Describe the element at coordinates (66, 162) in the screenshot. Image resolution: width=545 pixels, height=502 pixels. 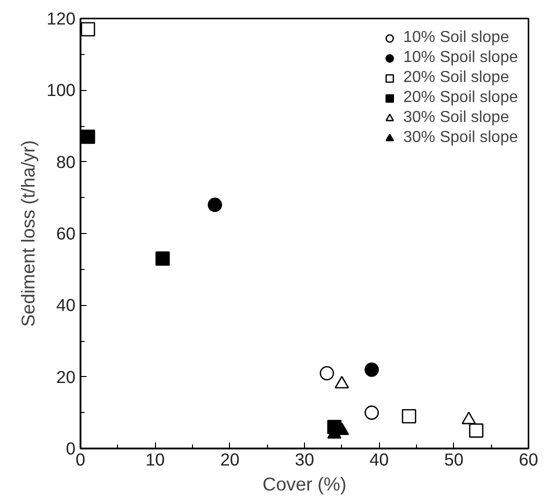
I see `y-tick-label: 80` at that location.